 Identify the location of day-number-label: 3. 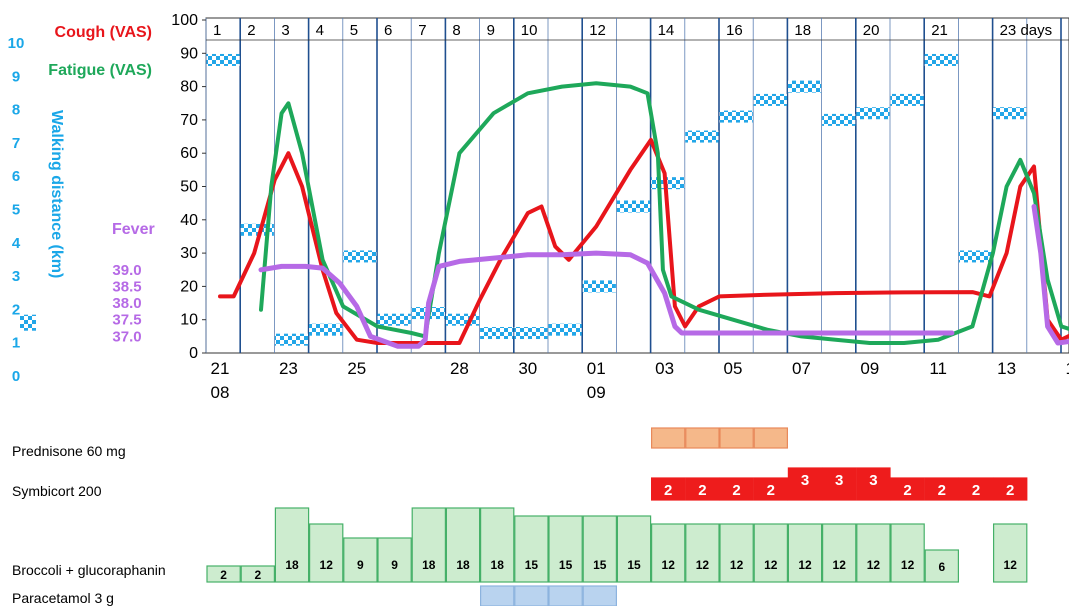
(285, 30).